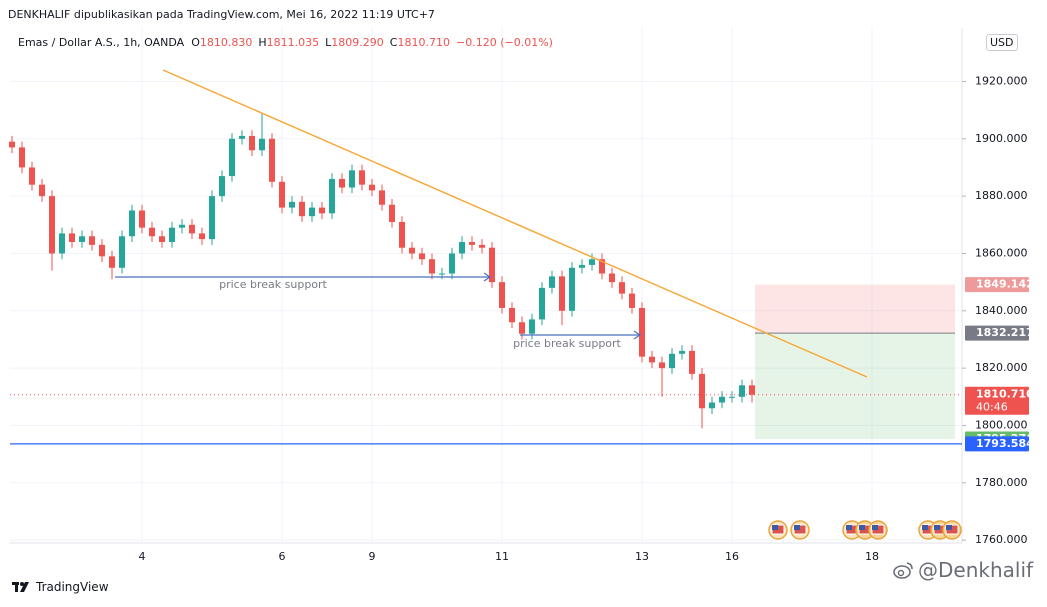 Image resolution: width=1047 pixels, height=607 pixels. Describe the element at coordinates (262, 42) in the screenshot. I see `ohlc-key: H` at that location.